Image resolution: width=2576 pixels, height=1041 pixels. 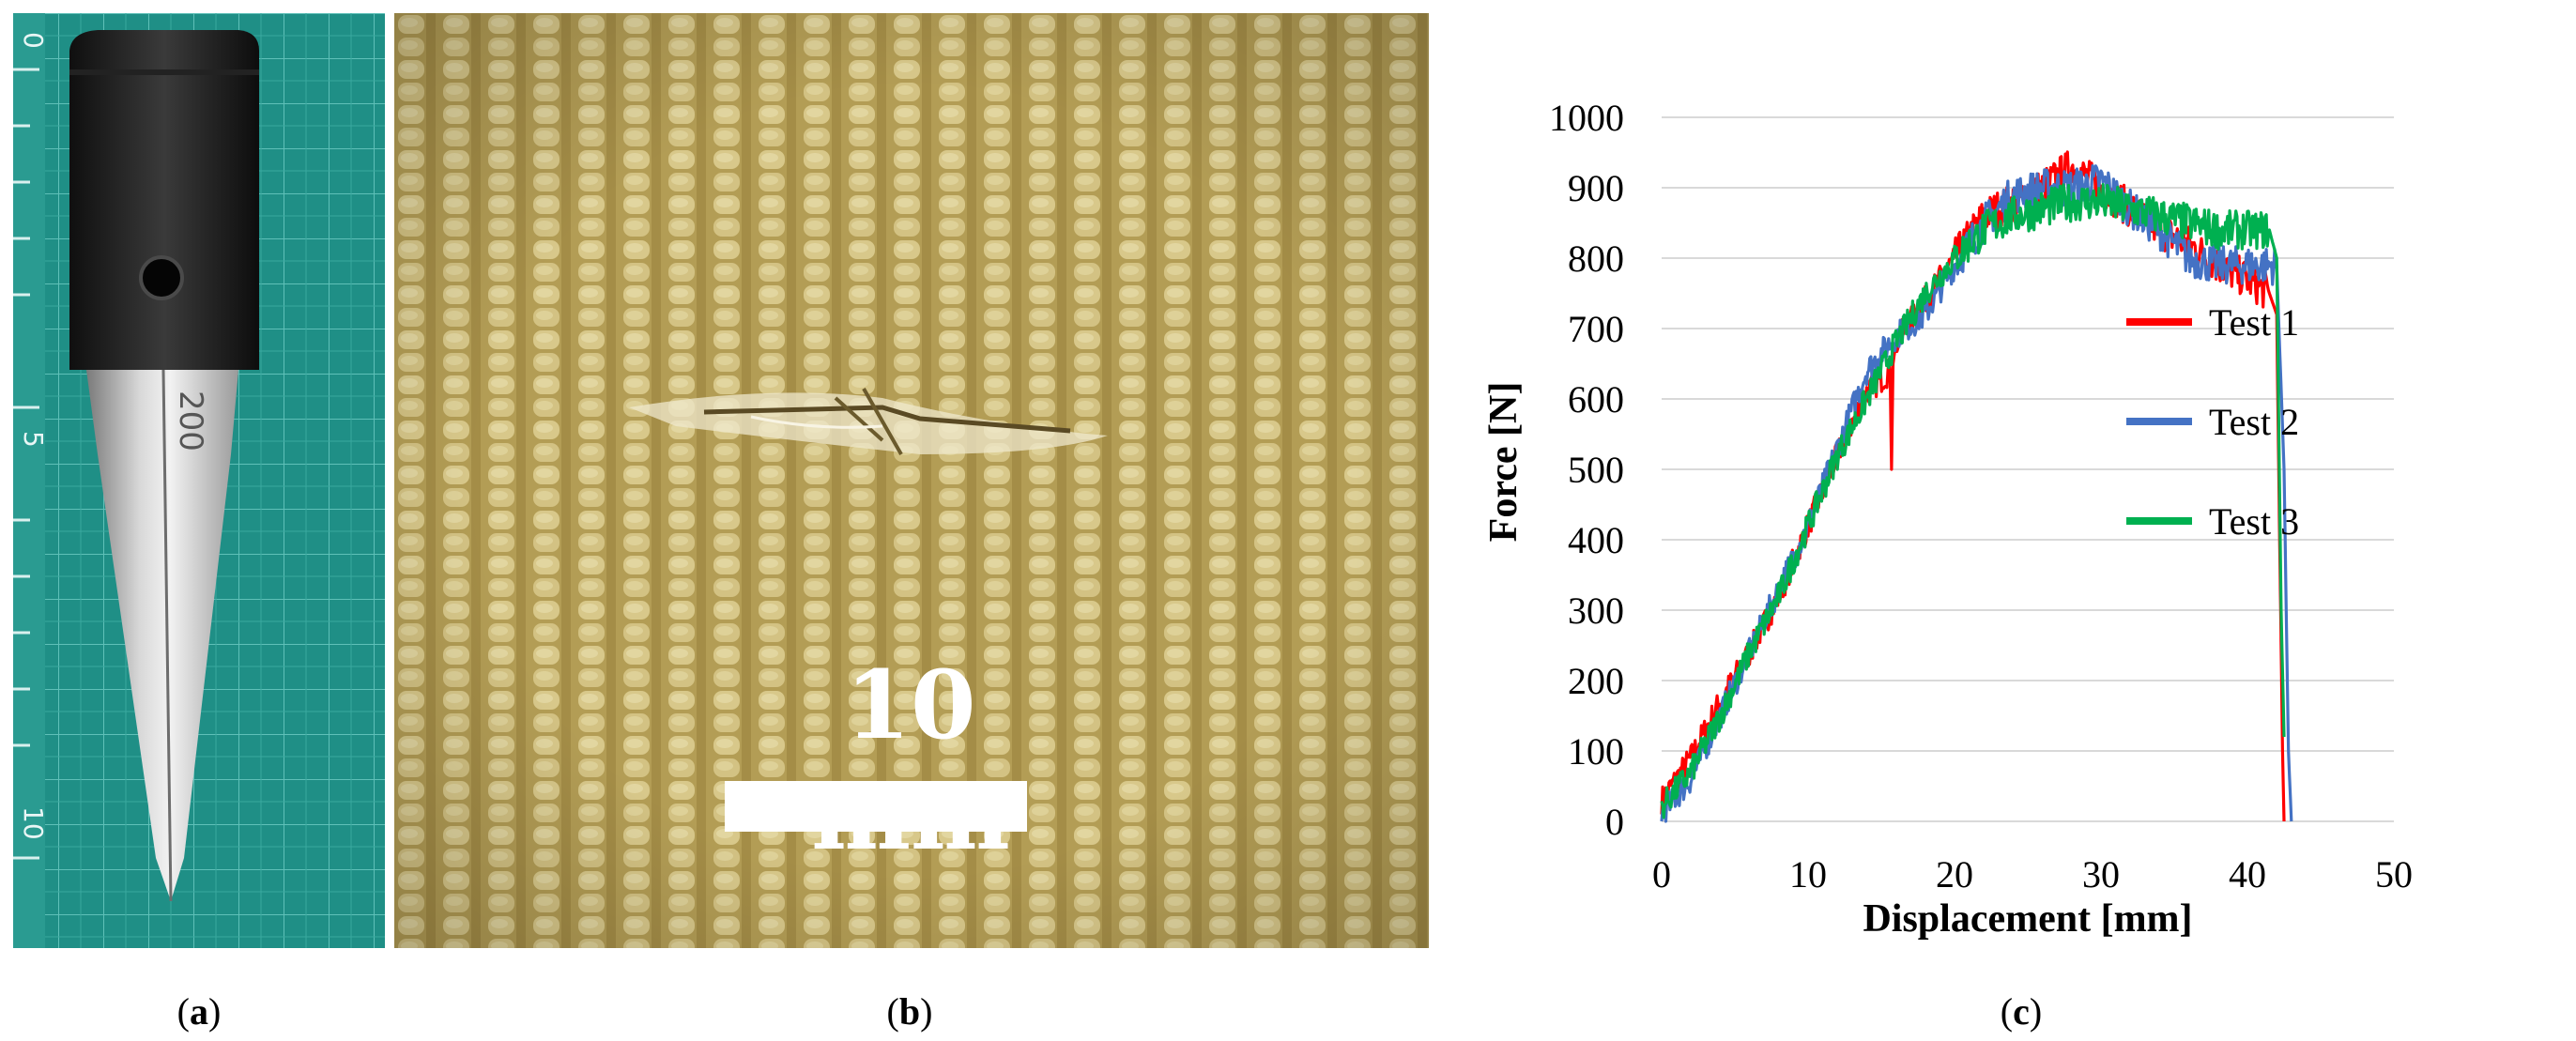 I want to click on caption-c-close: ), so click(x=2036, y=1012).